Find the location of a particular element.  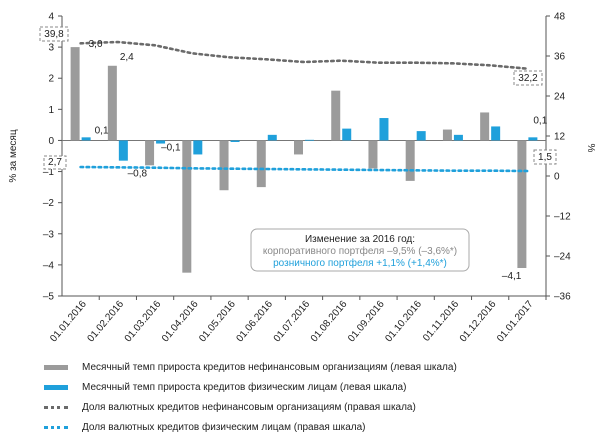

x-tick-label: 01.03.2016 is located at coordinates (143, 322).